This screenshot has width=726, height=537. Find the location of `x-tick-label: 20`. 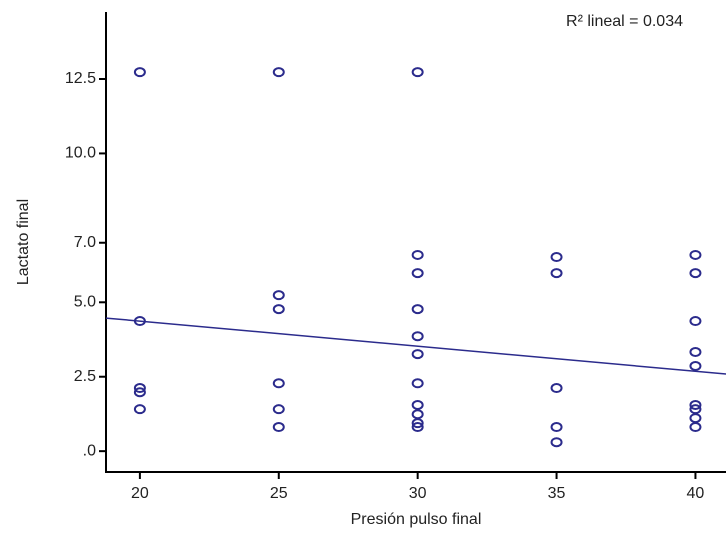

x-tick-label: 20 is located at coordinates (140, 493).